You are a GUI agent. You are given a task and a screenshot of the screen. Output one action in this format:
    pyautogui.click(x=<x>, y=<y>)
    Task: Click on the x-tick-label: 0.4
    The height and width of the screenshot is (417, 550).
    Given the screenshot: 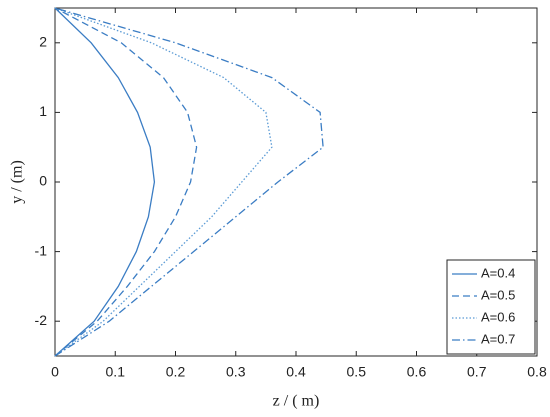 What is the action you would take?
    pyautogui.click(x=296, y=372)
    